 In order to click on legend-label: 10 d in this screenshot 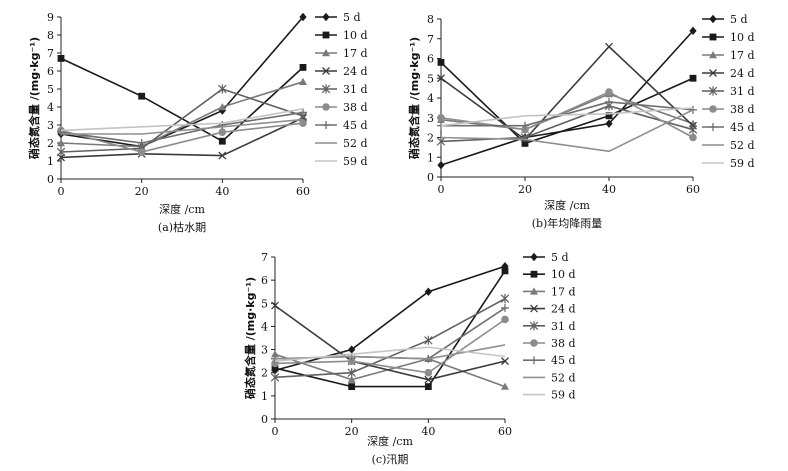, I will do `click(742, 37)`.